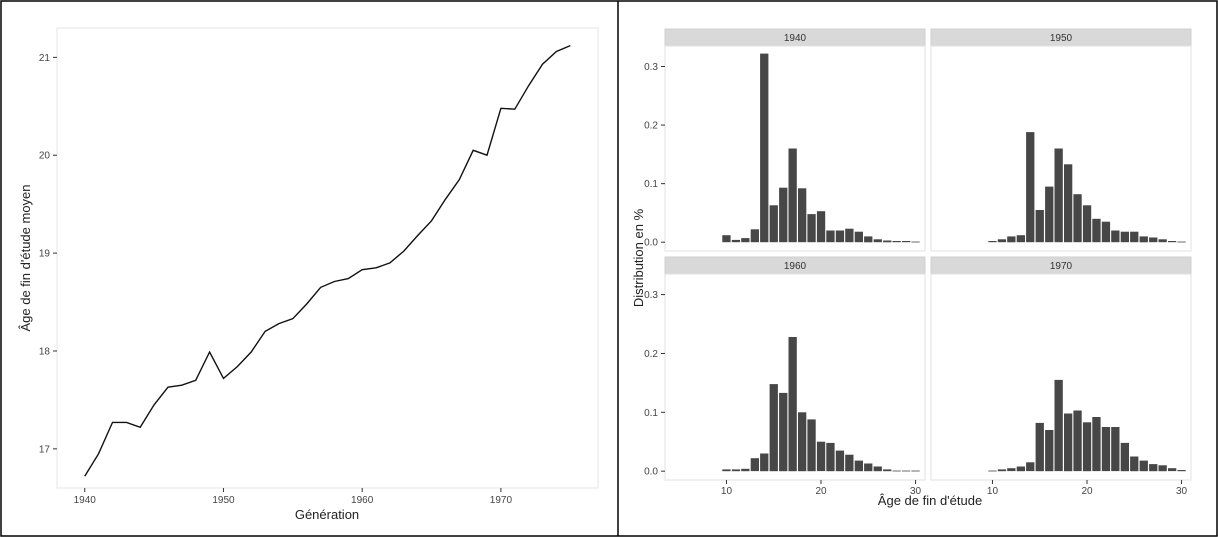  I want to click on right-y-axis-title: Distribution en %, so click(638, 257).